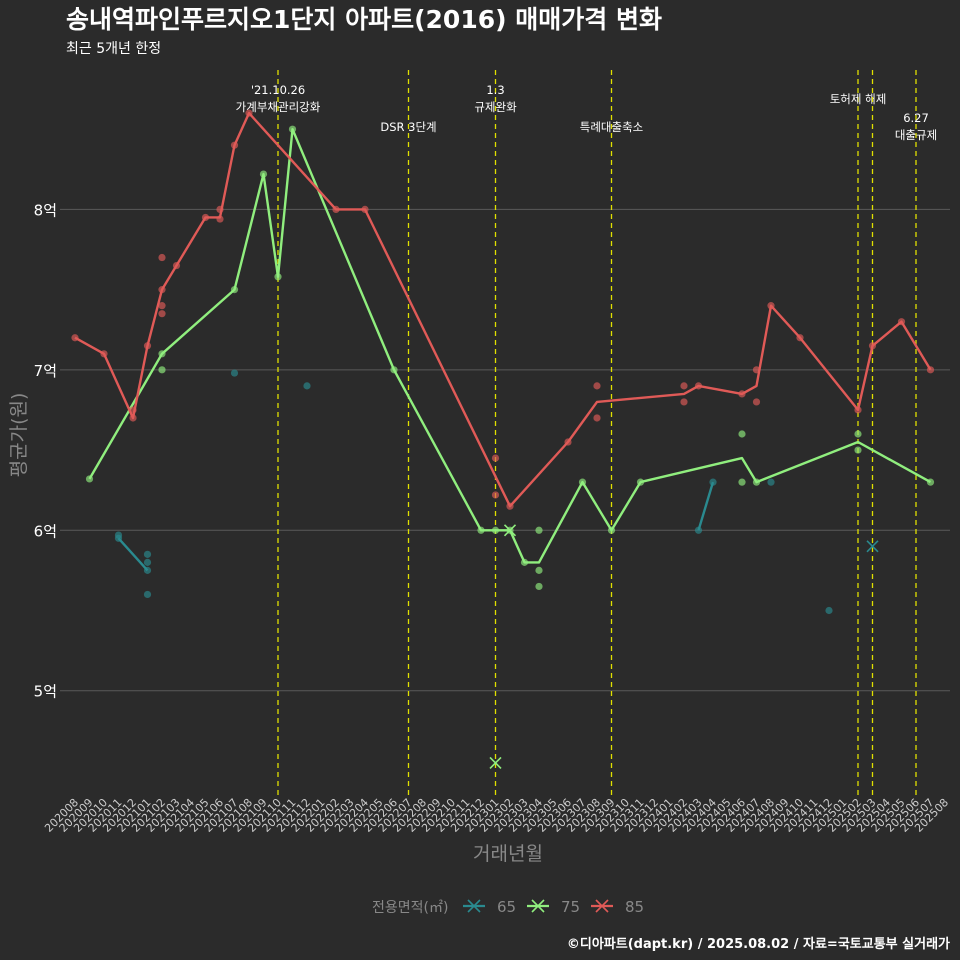  I want to click on event-annotation: 토허제 해제, so click(858, 99).